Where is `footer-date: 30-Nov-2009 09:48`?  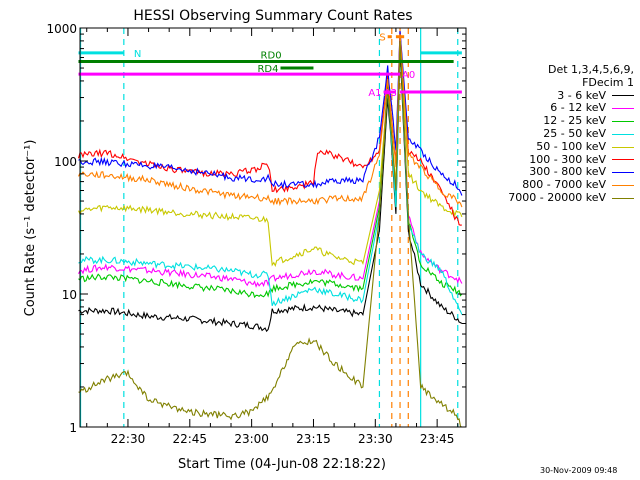 footer-date: 30-Nov-2009 09:48 is located at coordinates (579, 470).